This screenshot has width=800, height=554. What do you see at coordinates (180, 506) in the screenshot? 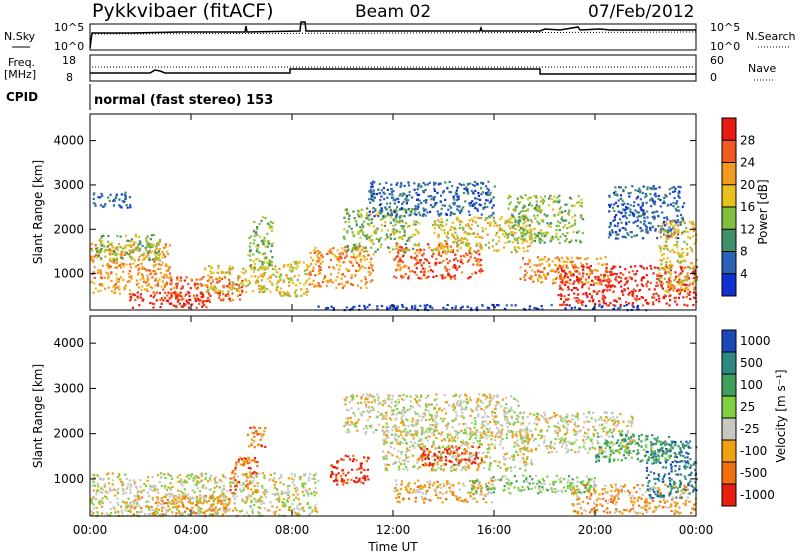
I see `heatmap-region` at bounding box center [180, 506].